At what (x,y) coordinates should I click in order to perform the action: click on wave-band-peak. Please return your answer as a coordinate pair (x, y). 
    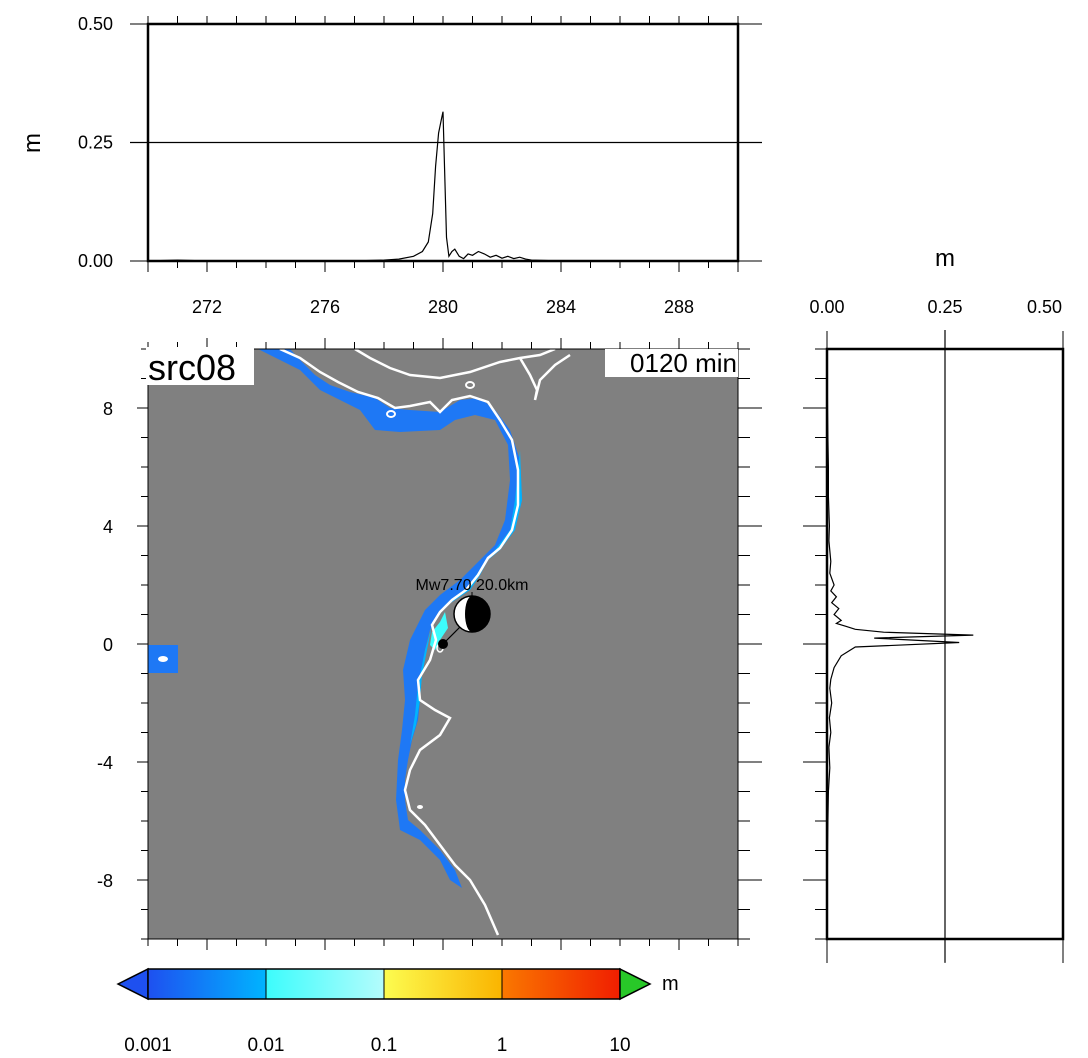
    Looking at the image, I should click on (439, 631).